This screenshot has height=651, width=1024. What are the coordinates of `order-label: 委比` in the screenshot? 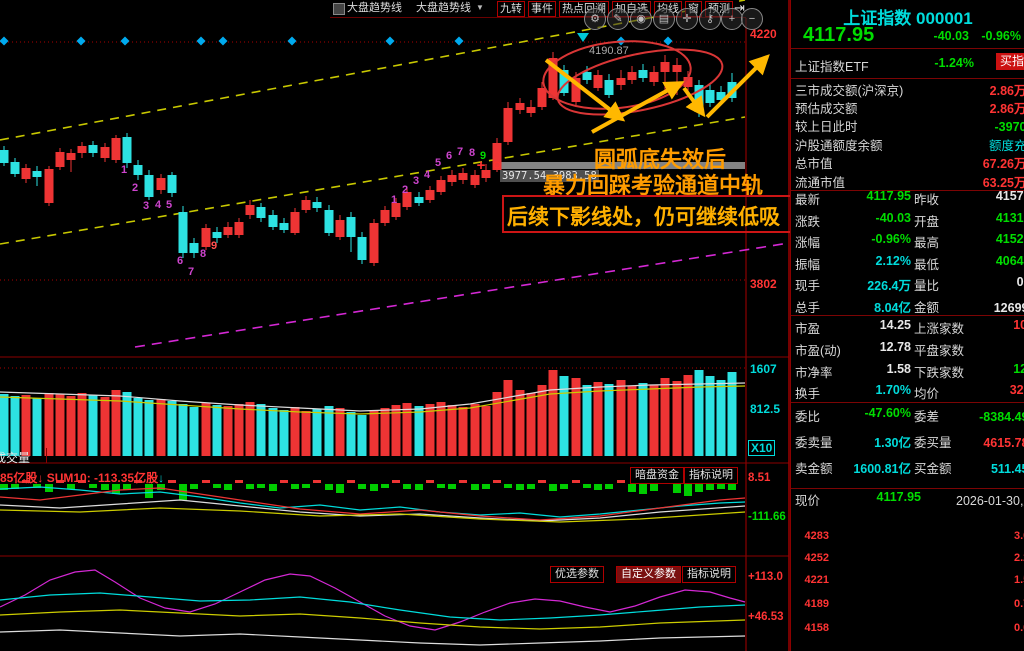 It's located at (808, 417).